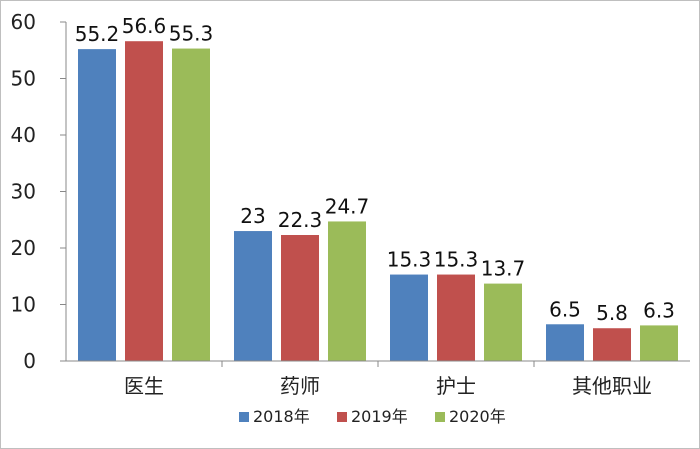  What do you see at coordinates (144, 386) in the screenshot?
I see `x-category-label: 医生` at bounding box center [144, 386].